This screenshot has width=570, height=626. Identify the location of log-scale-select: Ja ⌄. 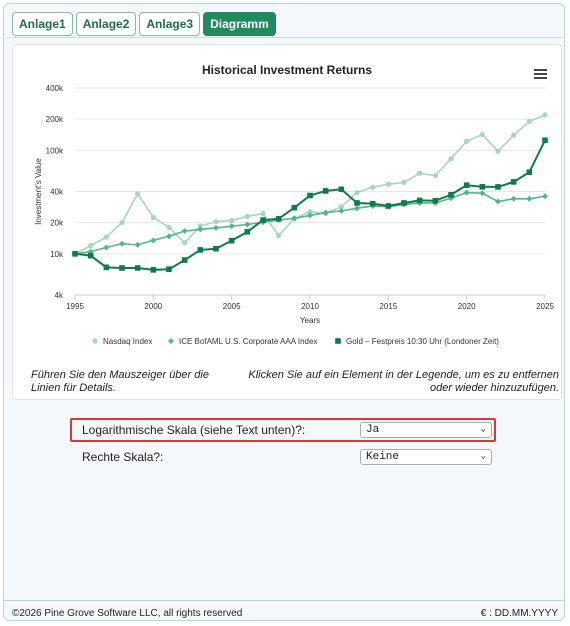
(426, 430).